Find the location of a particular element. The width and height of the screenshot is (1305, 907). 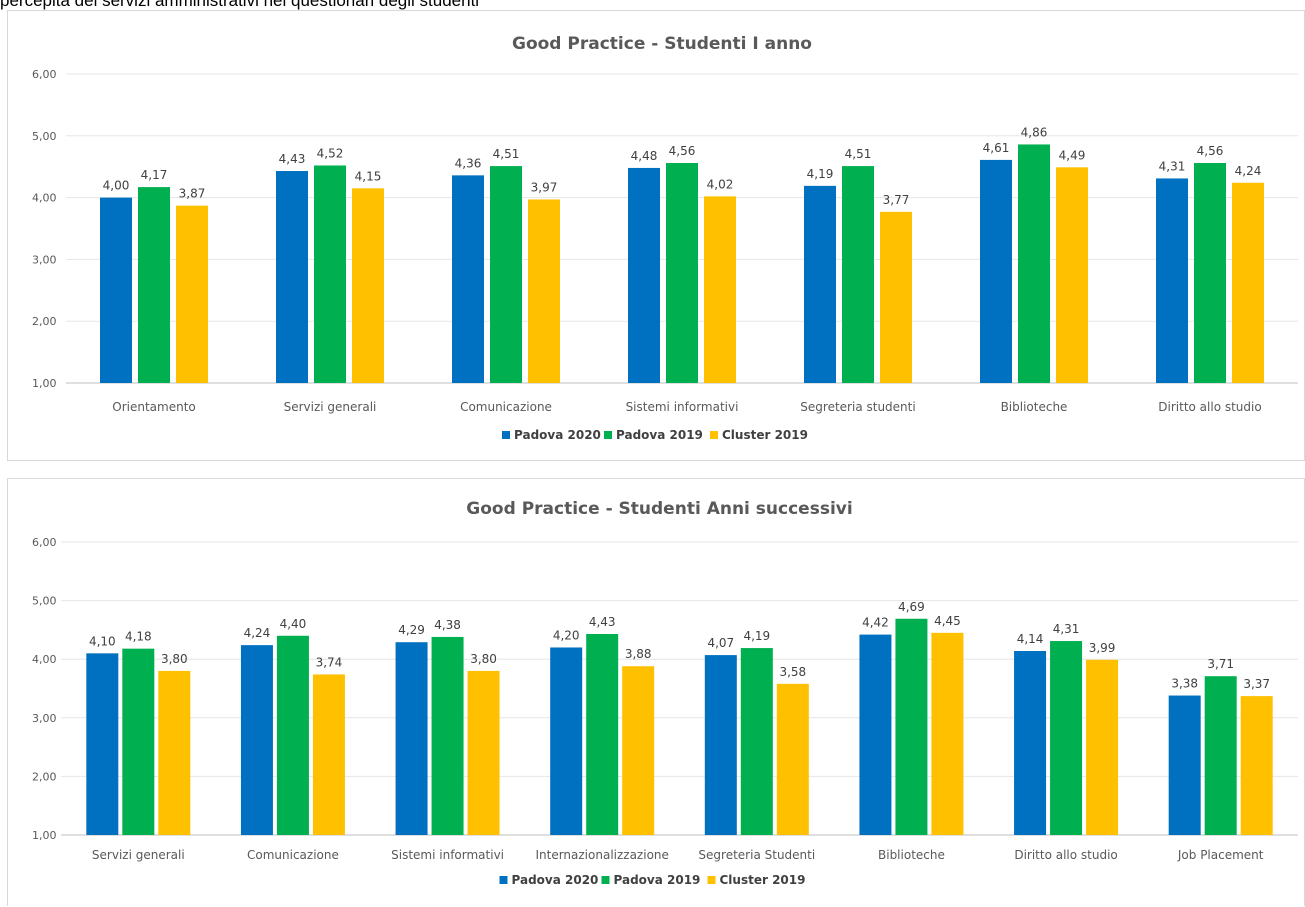

category-label-orientamento: Orientamento is located at coordinates (153, 407).